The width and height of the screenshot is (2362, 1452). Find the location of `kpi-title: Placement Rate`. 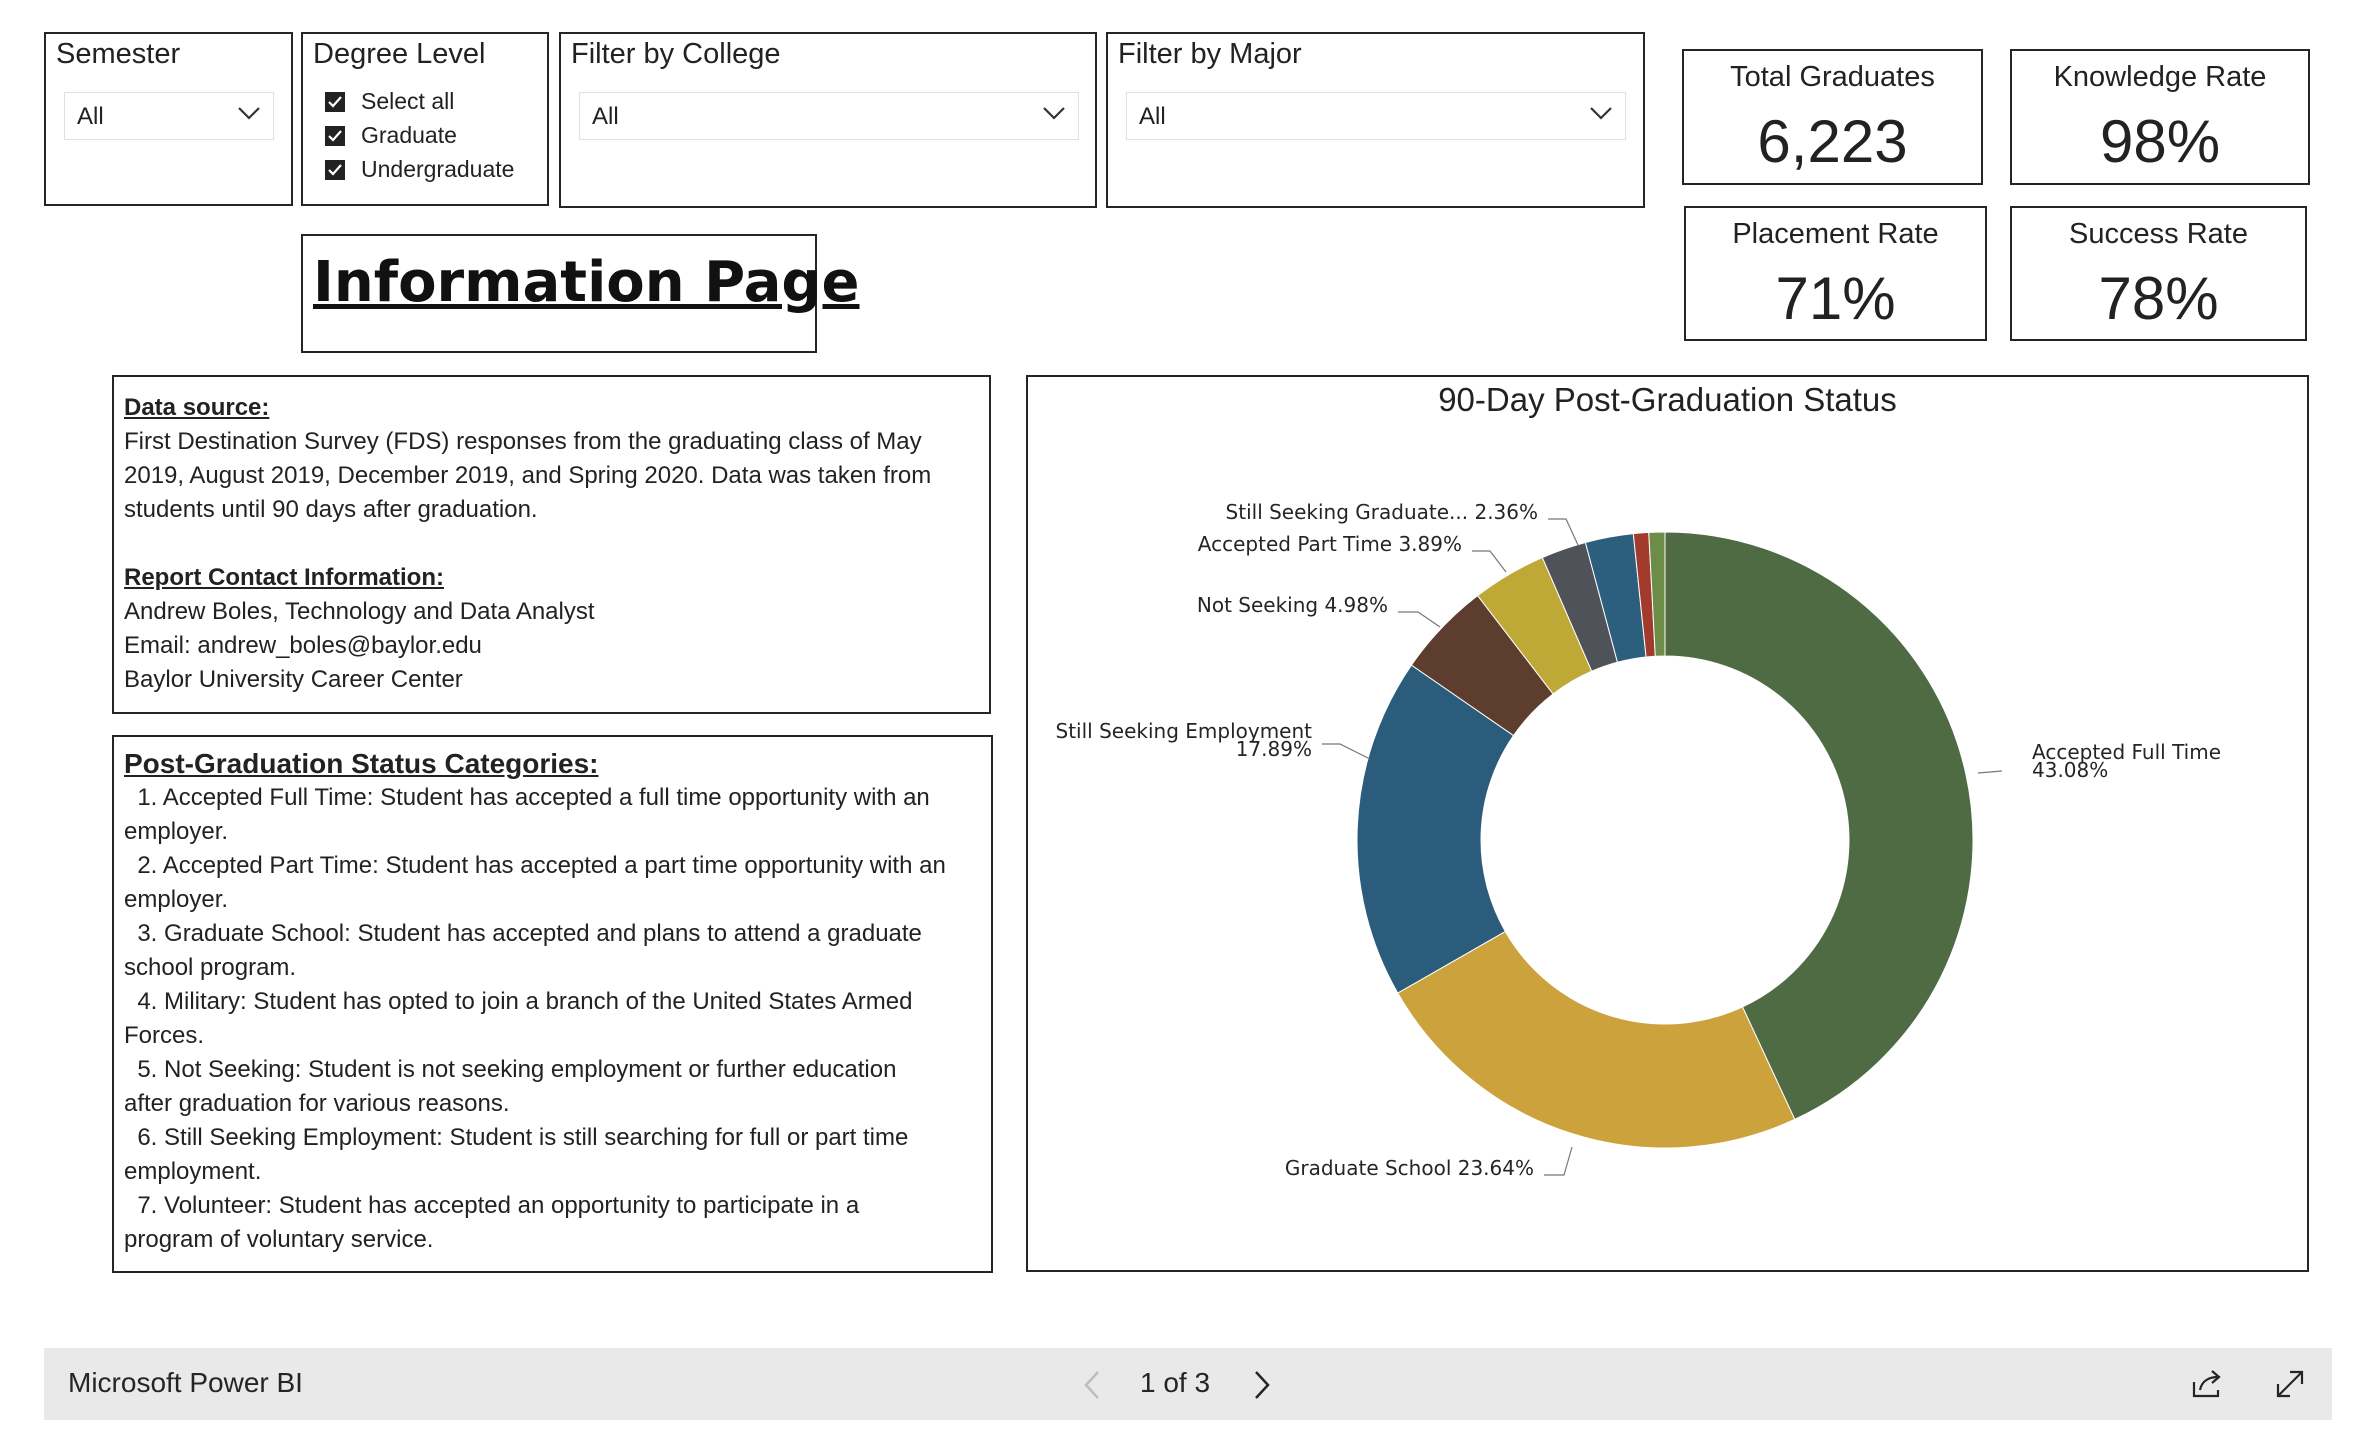

kpi-title: Placement Rate is located at coordinates (1835, 234).